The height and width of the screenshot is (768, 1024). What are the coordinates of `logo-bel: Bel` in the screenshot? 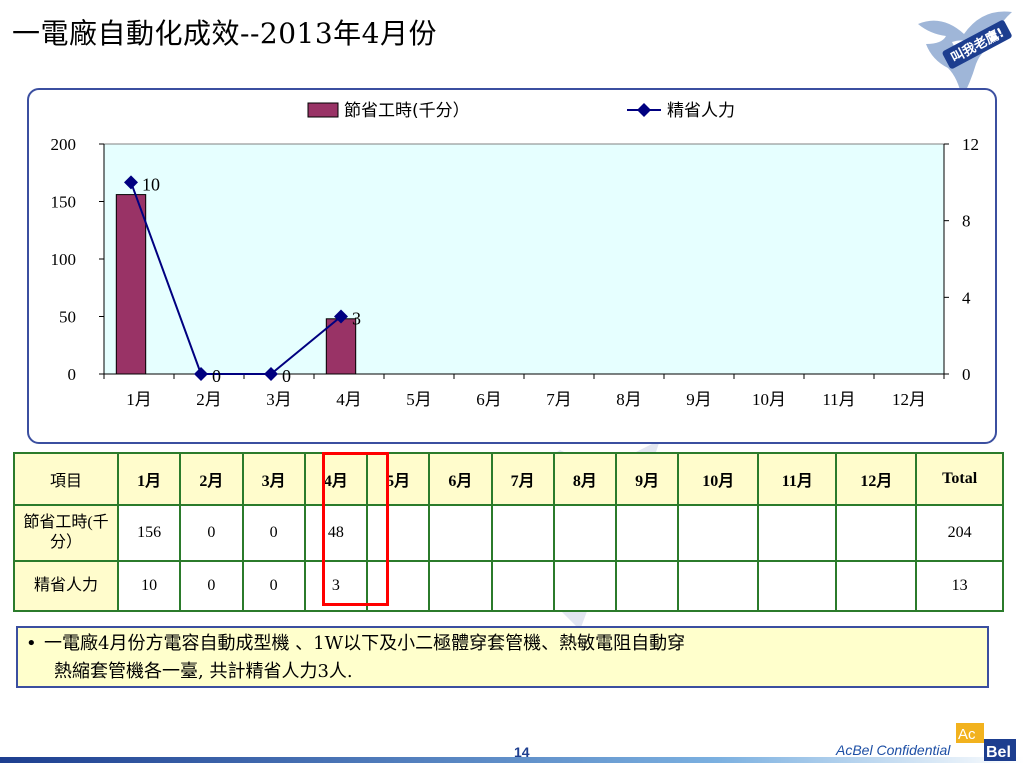 It's located at (998, 752).